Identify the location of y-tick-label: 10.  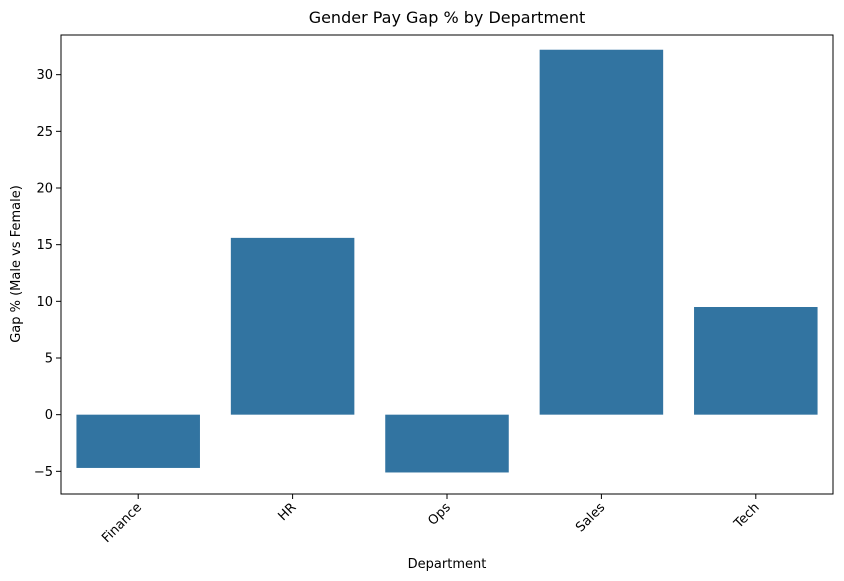
(44, 302).